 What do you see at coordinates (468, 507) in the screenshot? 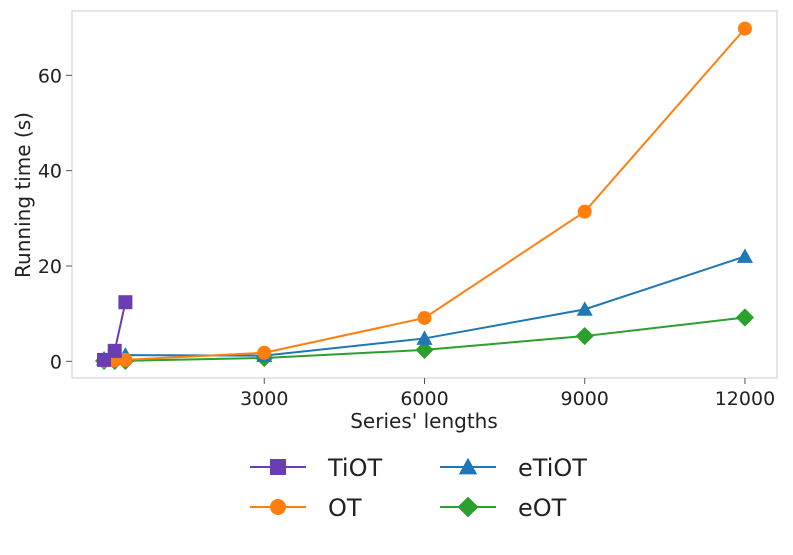
I see `legend-marker-eot` at bounding box center [468, 507].